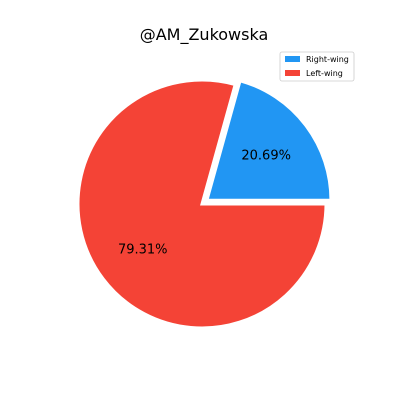 This screenshot has height=400, width=400. Describe the element at coordinates (292, 59) in the screenshot. I see `legend-swatch-right-wing` at that location.